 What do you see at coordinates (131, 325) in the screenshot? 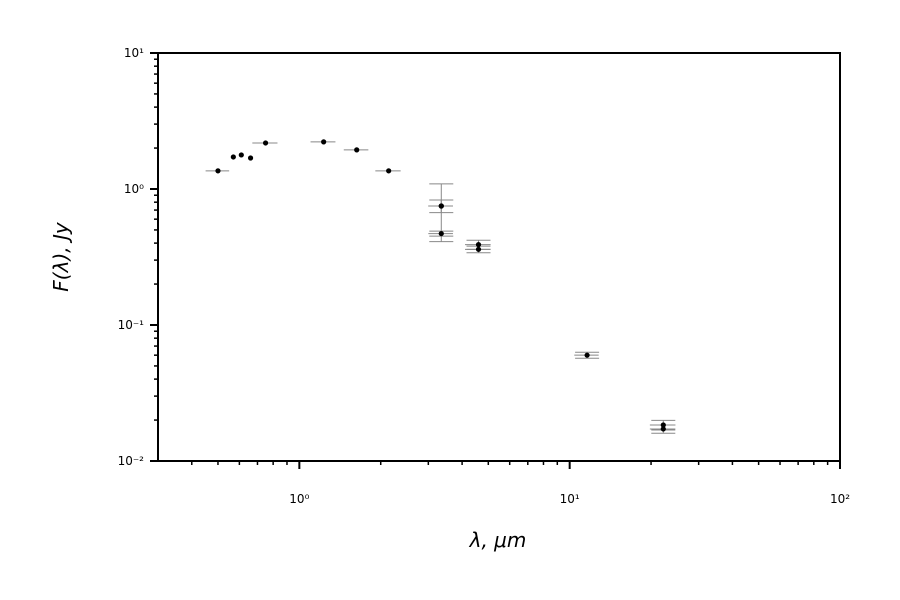
I see `y-tick-label: 10⁻¹` at bounding box center [131, 325].